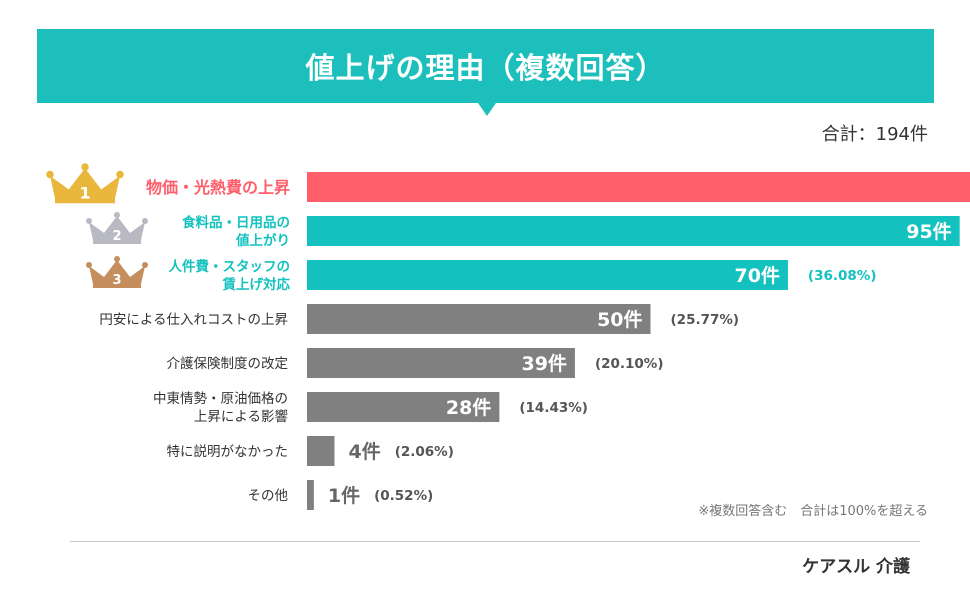  Describe the element at coordinates (619, 319) in the screenshot. I see `value-label-4: 50件` at that location.